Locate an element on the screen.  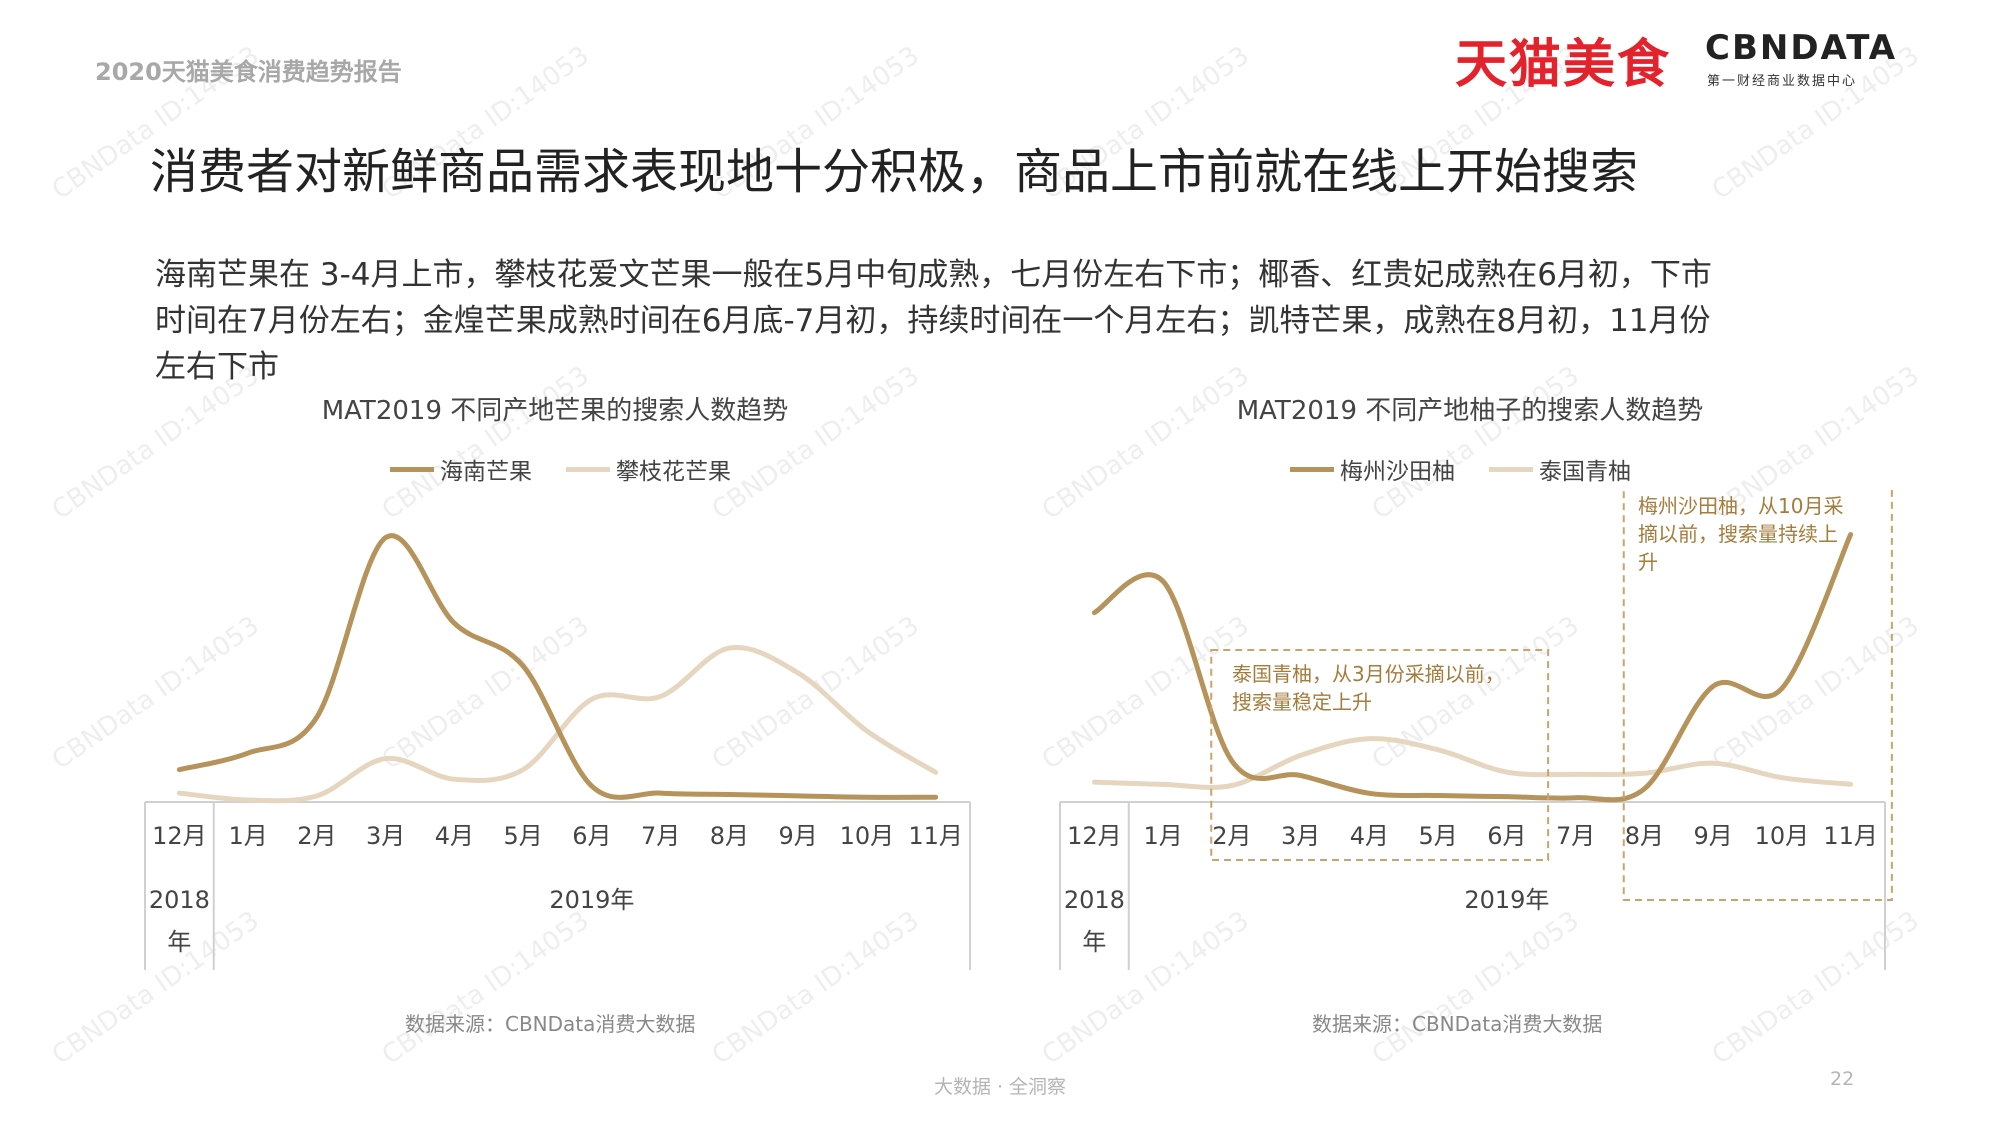
callout-line: 梅州沙田柚，从10月采 is located at coordinates (1741, 506).